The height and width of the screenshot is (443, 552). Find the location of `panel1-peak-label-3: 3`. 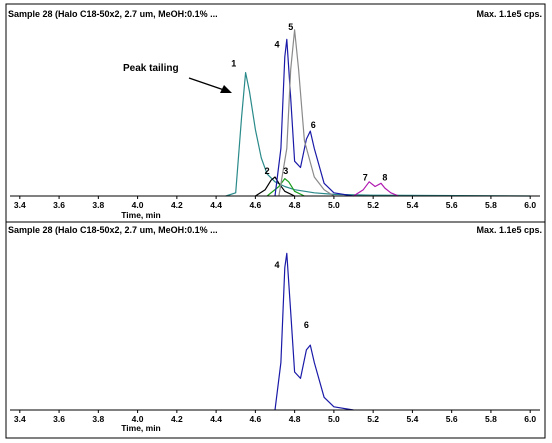

panel1-peak-label-3: 3 is located at coordinates (285, 171).